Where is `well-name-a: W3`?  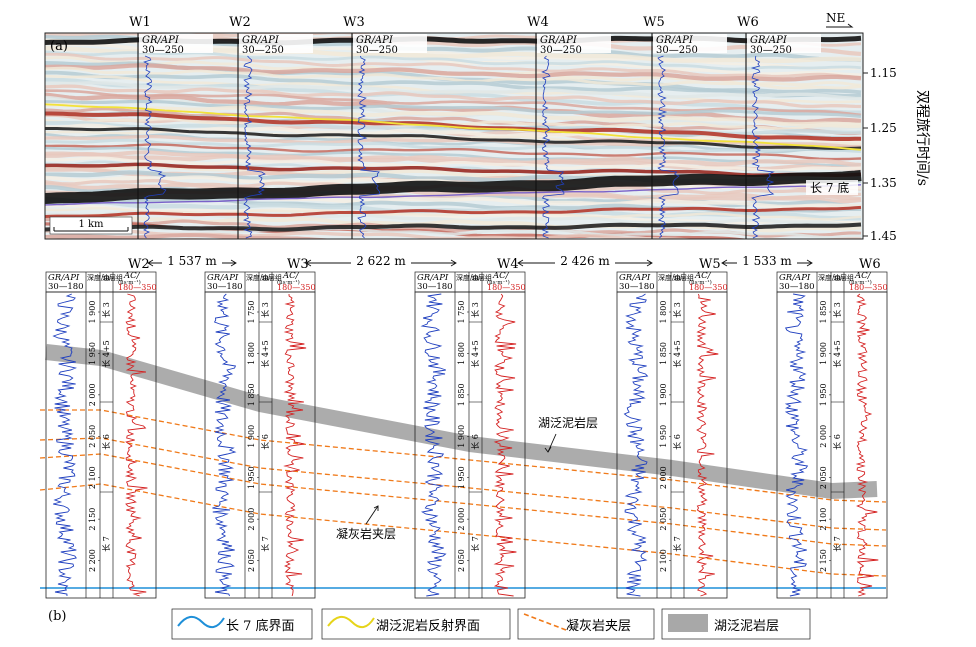 well-name-a: W3 is located at coordinates (354, 22).